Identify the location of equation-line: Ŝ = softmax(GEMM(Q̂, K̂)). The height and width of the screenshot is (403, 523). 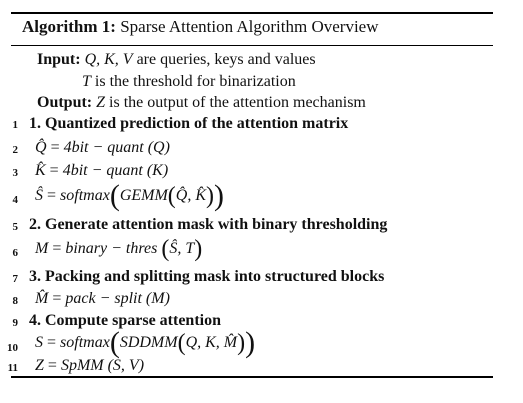
(130, 195).